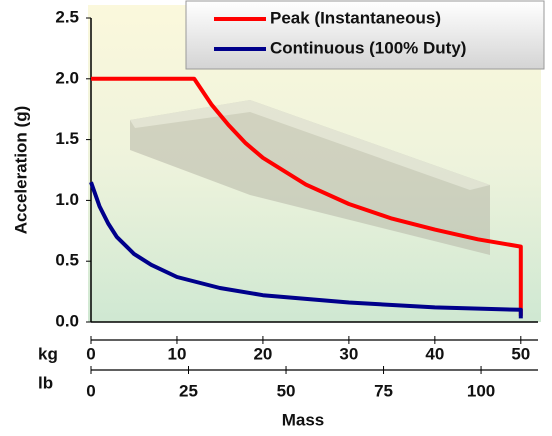 The image size is (552, 436). I want to click on x2-tick-label: 0, so click(90, 390).